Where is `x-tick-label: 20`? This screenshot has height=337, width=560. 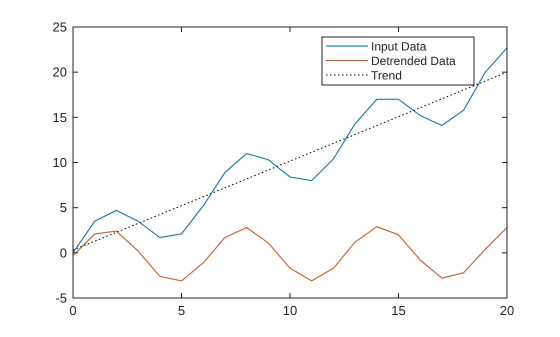 x-tick-label: 20 is located at coordinates (507, 310).